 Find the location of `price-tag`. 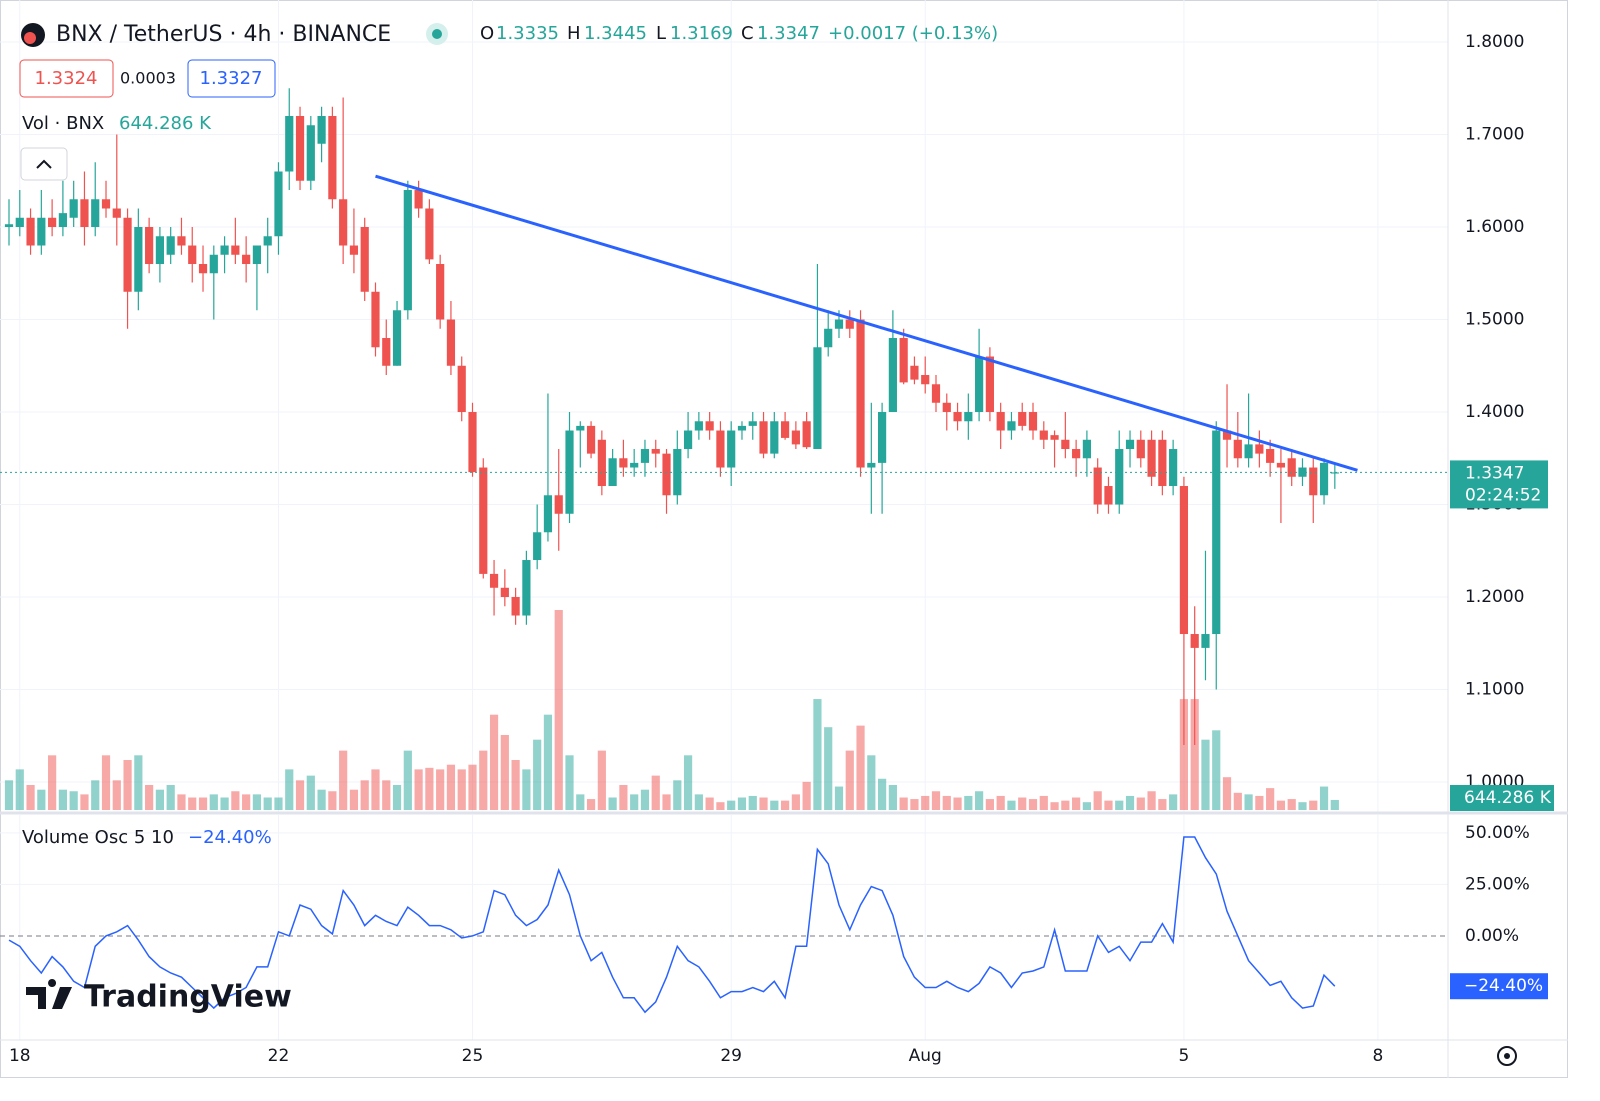

price-tag is located at coordinates (1499, 484).